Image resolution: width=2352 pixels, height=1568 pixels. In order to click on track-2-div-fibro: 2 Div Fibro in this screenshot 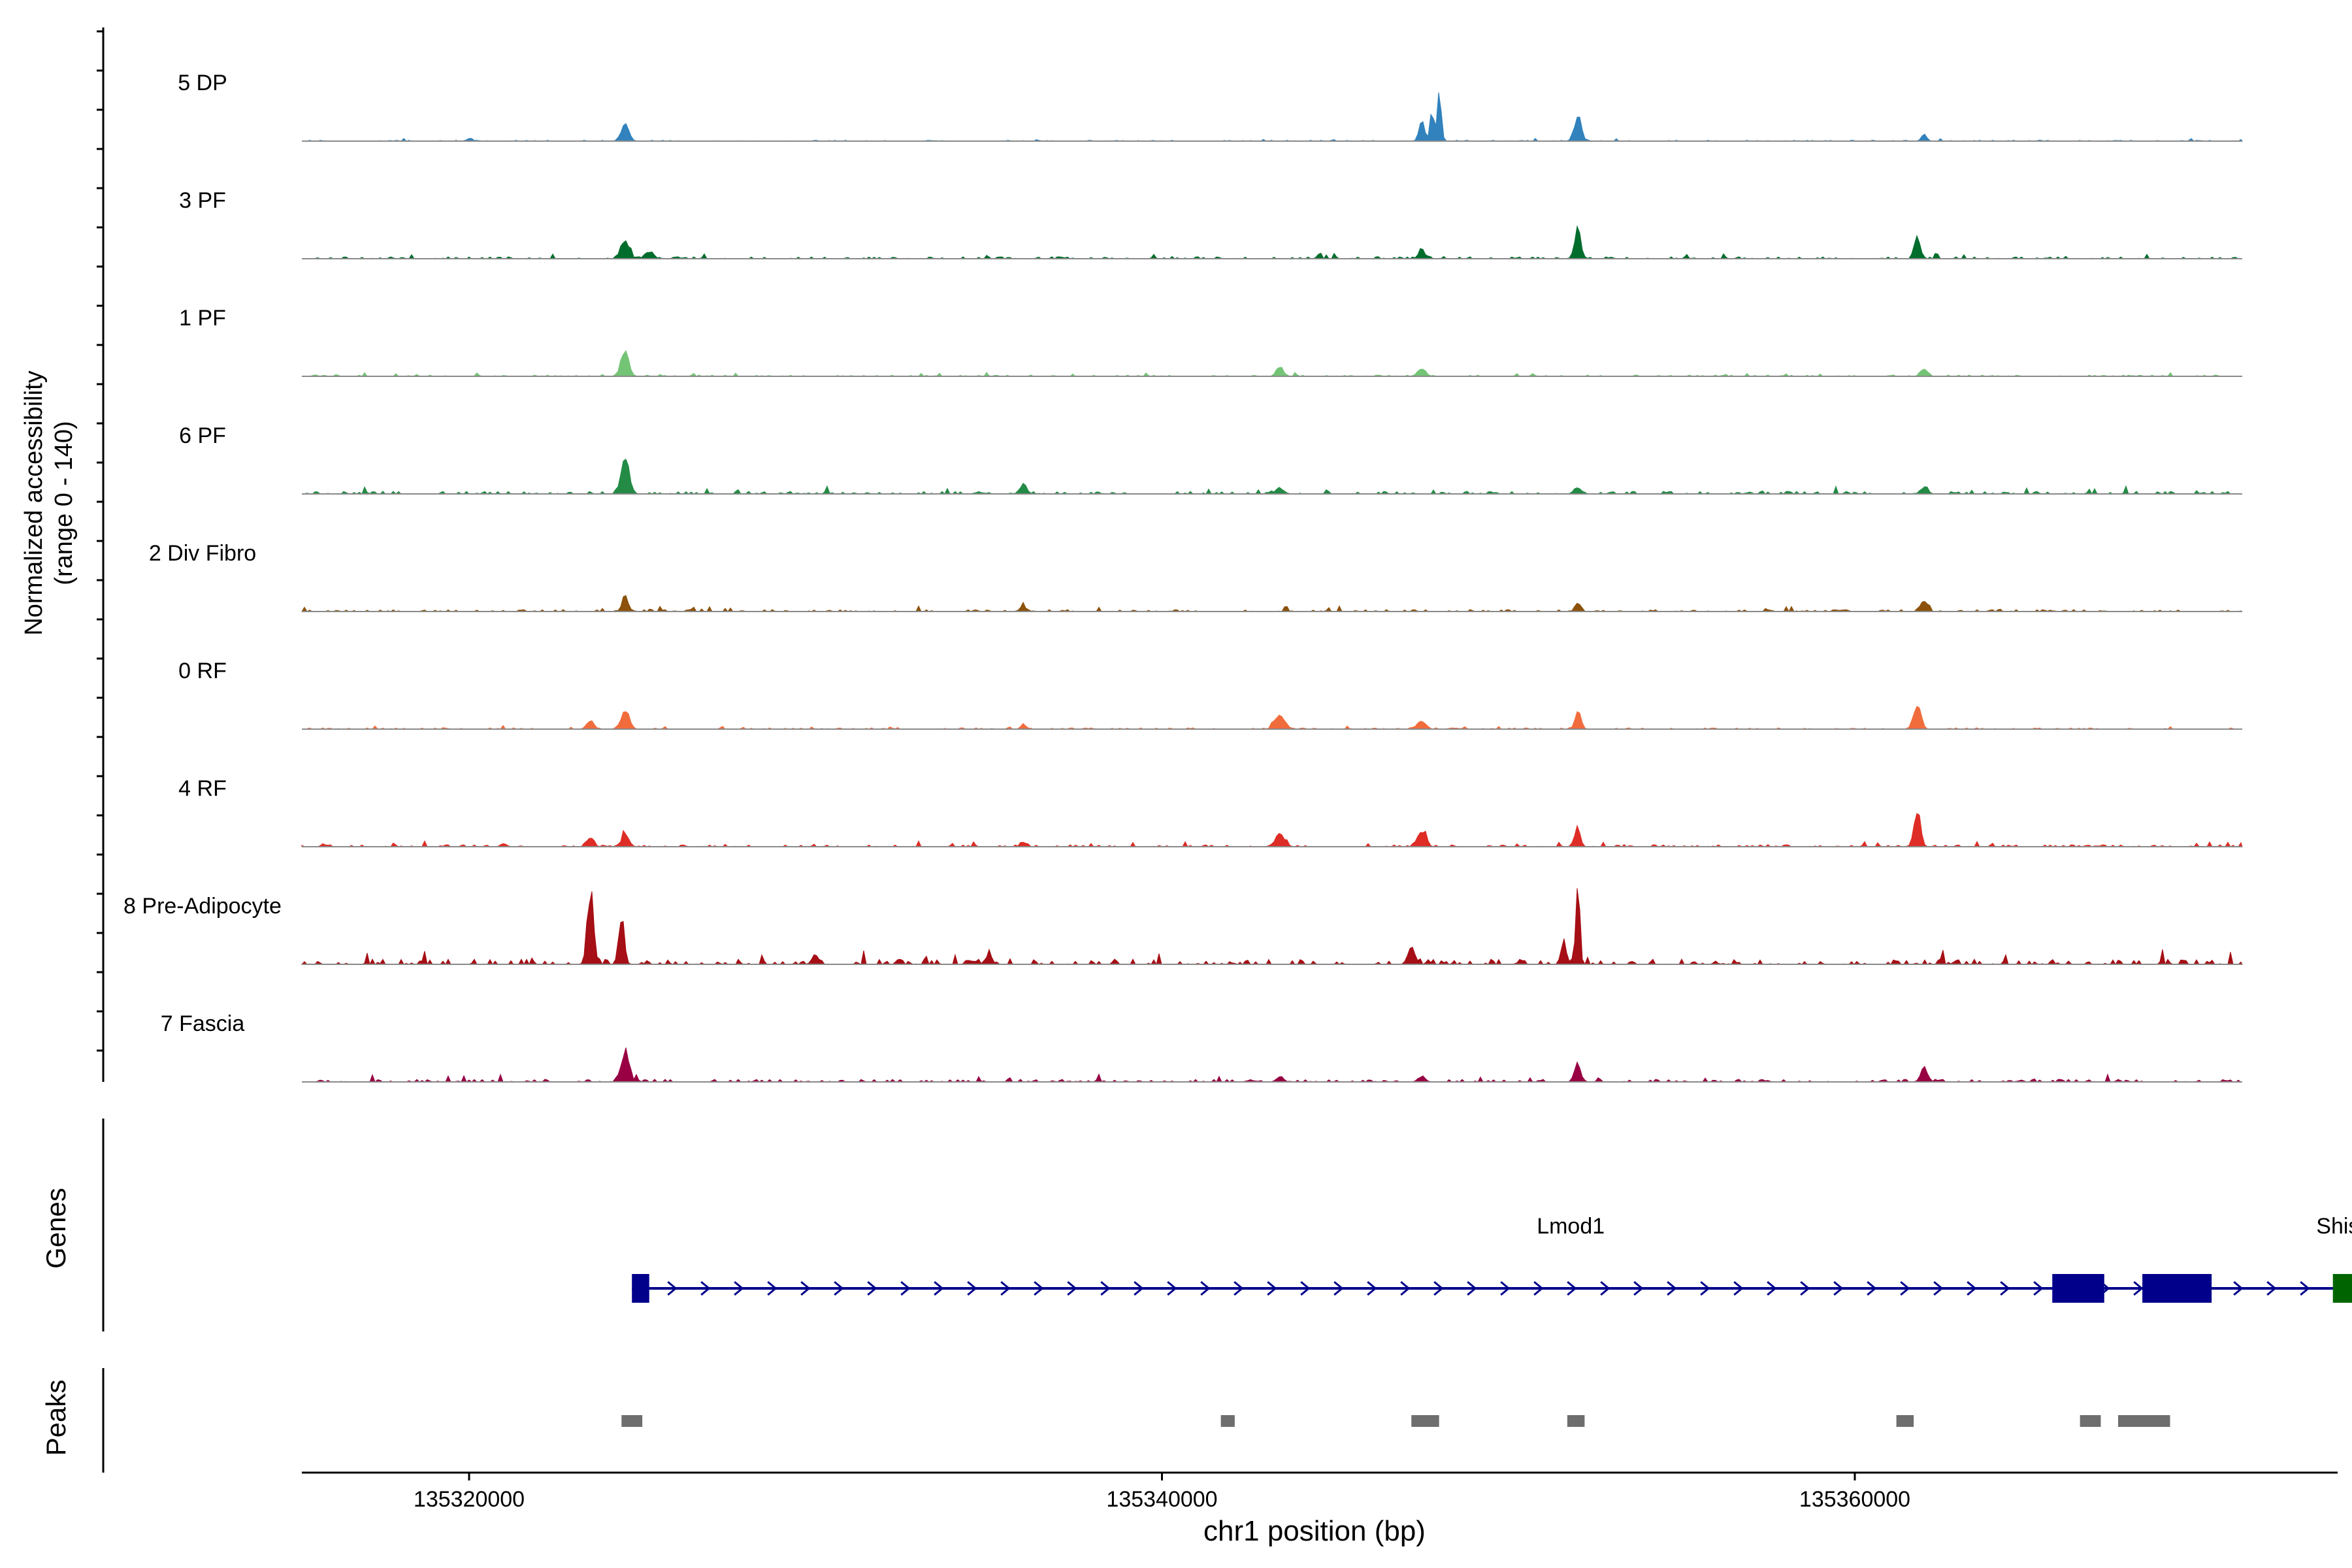, I will do `click(1196, 577)`.